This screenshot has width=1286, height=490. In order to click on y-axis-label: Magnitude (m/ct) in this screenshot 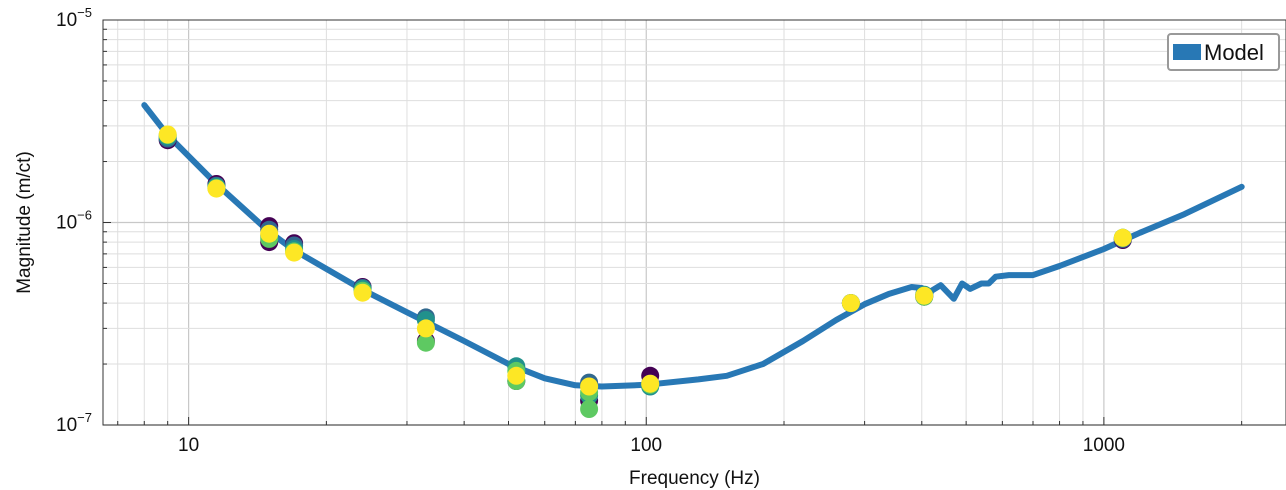, I will do `click(24, 222)`.